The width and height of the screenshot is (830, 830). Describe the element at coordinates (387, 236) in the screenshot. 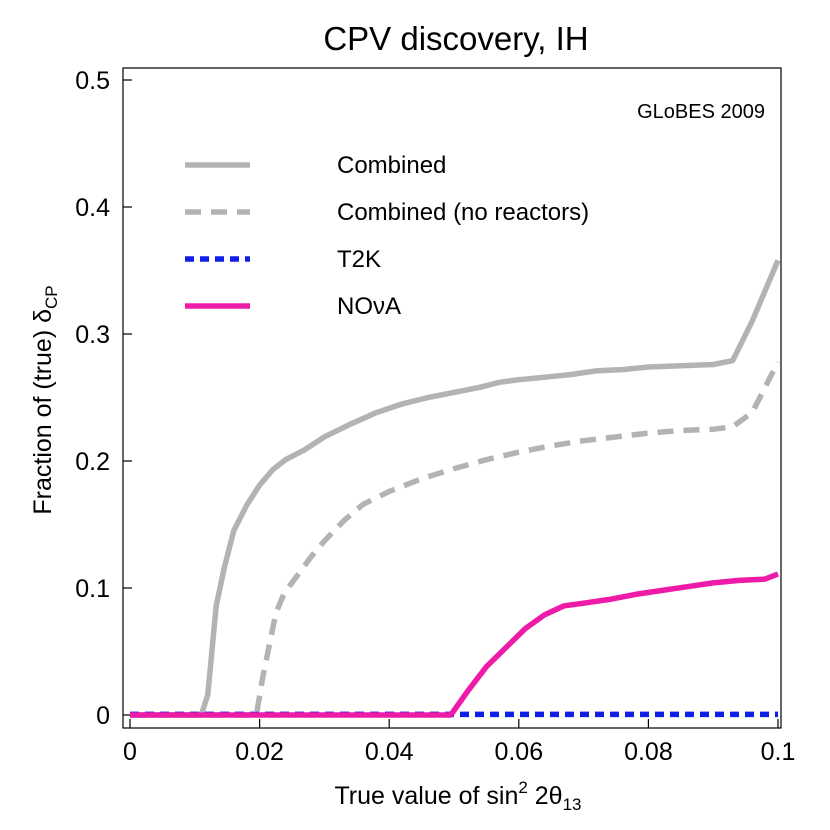

I see `legend: Combined Combined (no reactors) T2K NOνA` at that location.